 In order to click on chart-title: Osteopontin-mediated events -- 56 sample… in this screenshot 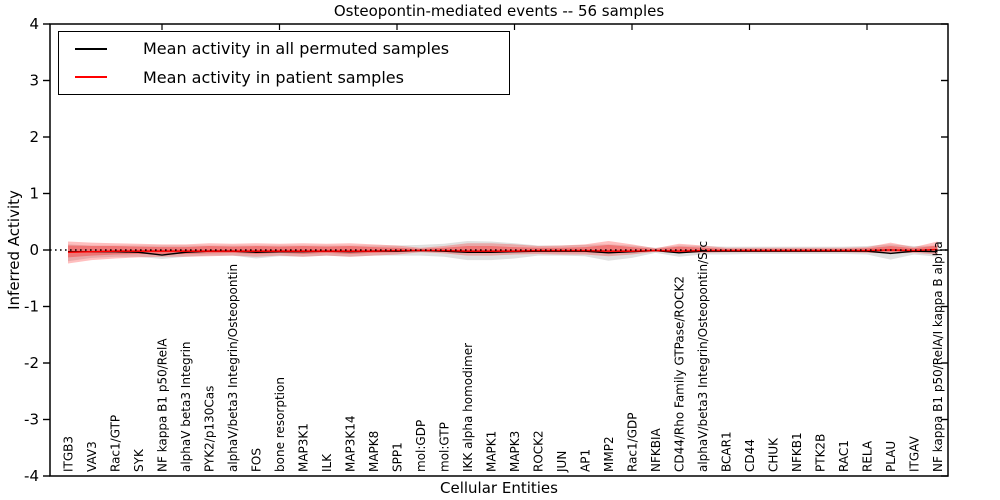, I will do `click(499, 11)`.